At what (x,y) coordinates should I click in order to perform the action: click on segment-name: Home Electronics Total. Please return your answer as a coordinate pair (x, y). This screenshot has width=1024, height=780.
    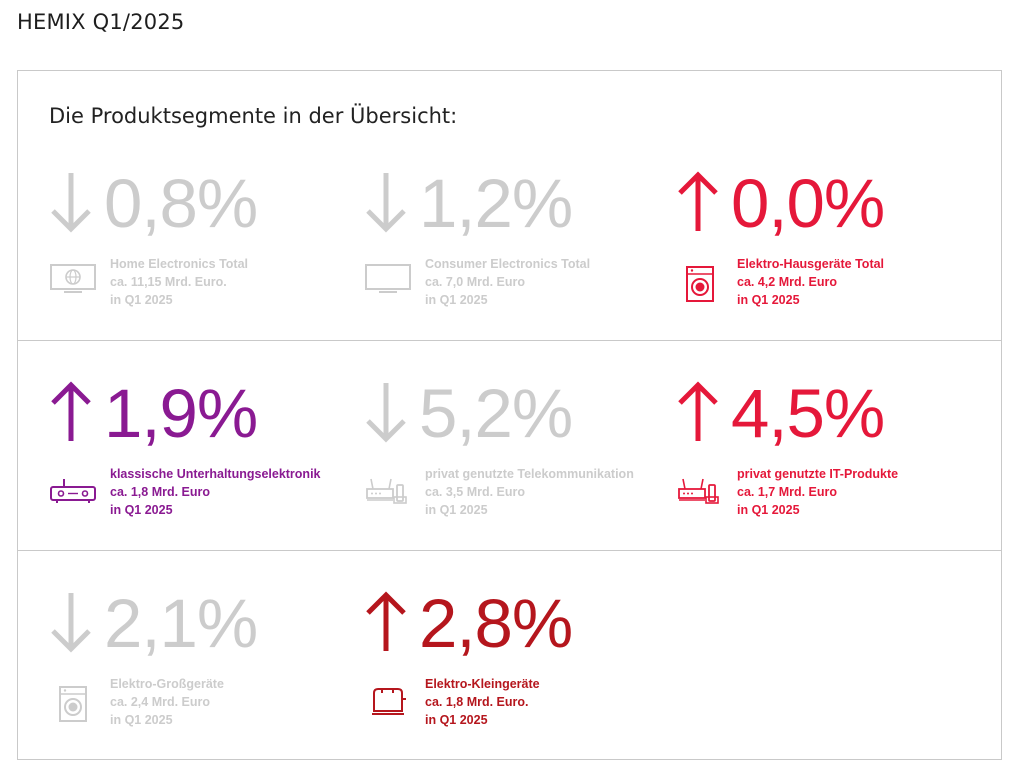
    Looking at the image, I should click on (179, 264).